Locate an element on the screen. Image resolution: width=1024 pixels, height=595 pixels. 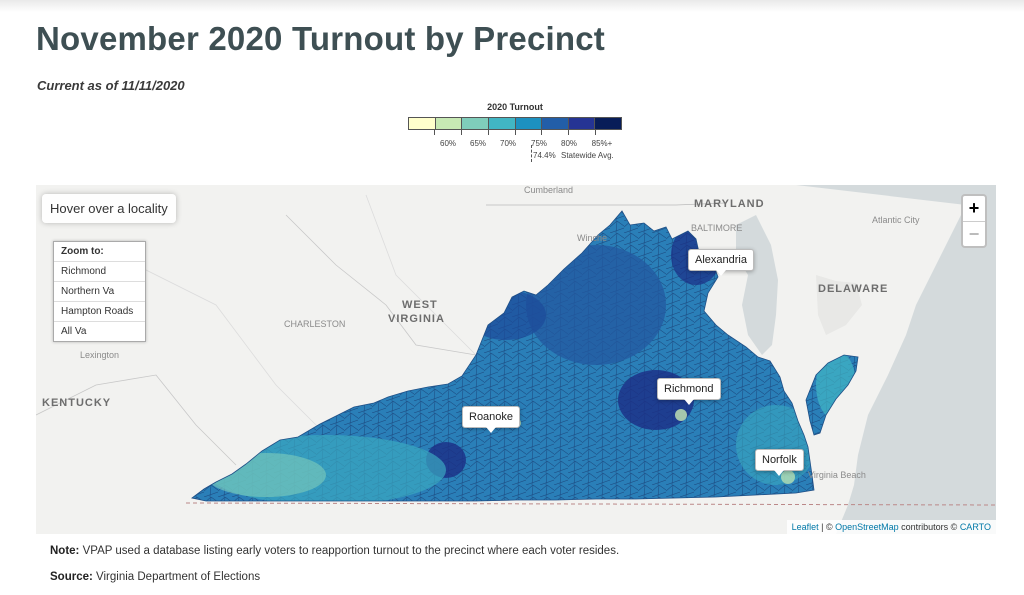
tooltip-norfolk: Norfolk is located at coordinates (779, 462).